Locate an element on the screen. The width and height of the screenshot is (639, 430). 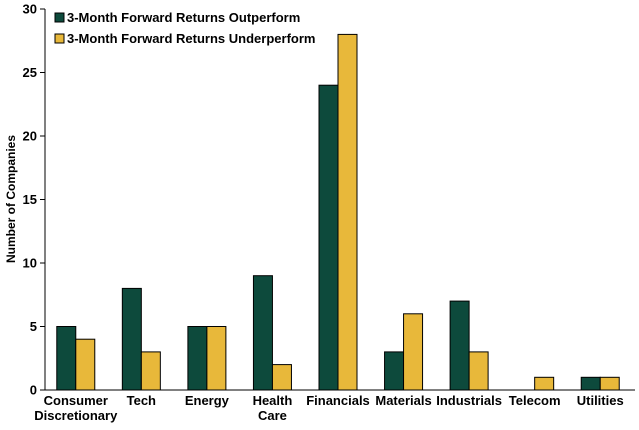
x-category-label-line: Materials is located at coordinates (403, 400).